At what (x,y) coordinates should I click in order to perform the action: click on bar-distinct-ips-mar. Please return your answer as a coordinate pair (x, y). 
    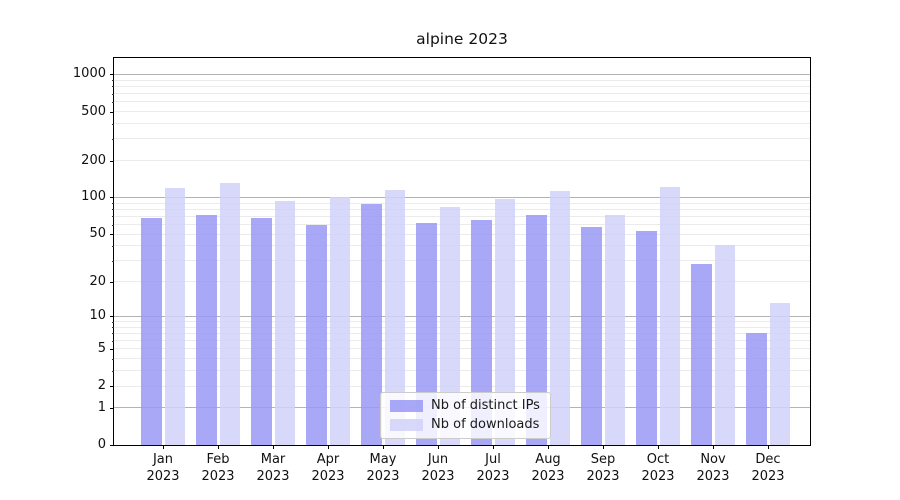
    Looking at the image, I should click on (261, 331).